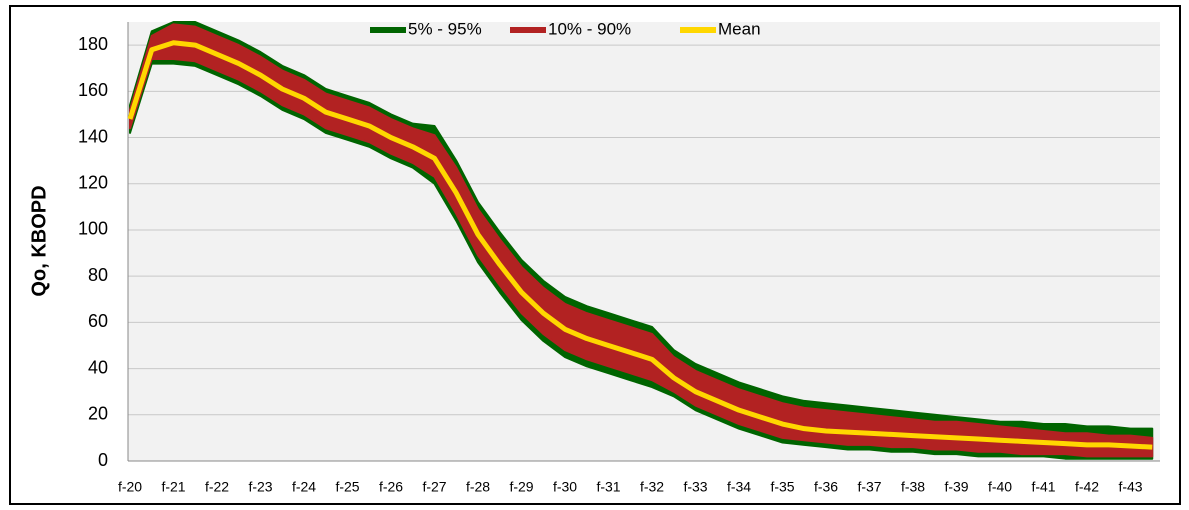  Describe the element at coordinates (260, 487) in the screenshot. I see `x-tick-label: f-23` at that location.